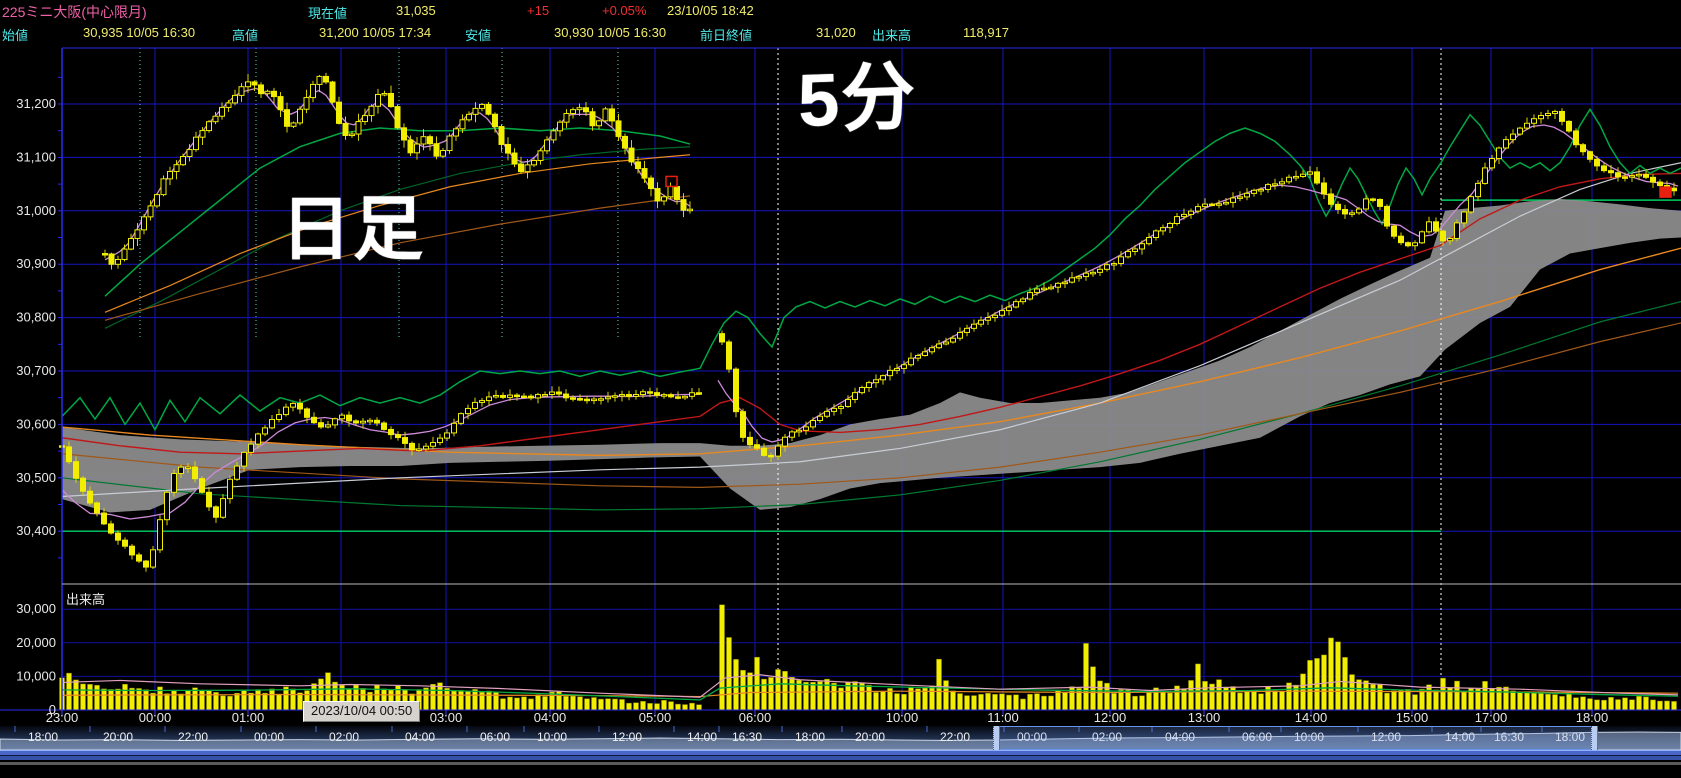 The image size is (1681, 778). What do you see at coordinates (36, 103) in the screenshot?
I see `y-axis-price-label: 31,200` at bounding box center [36, 103].